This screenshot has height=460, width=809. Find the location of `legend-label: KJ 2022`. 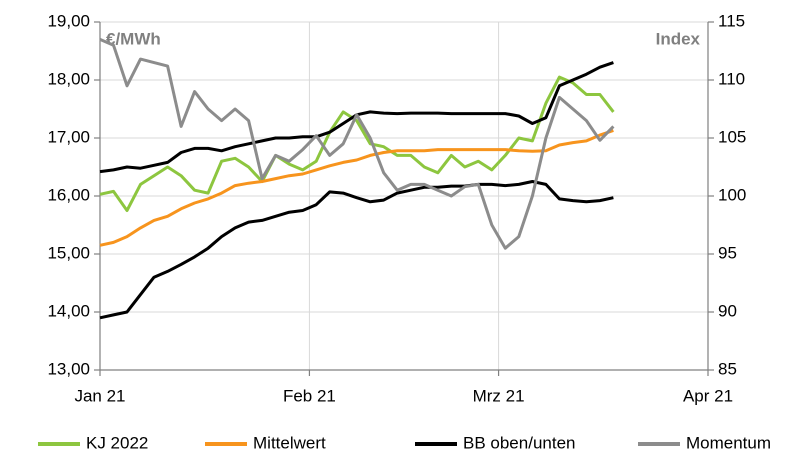

legend-label: KJ 2022 is located at coordinates (117, 442).